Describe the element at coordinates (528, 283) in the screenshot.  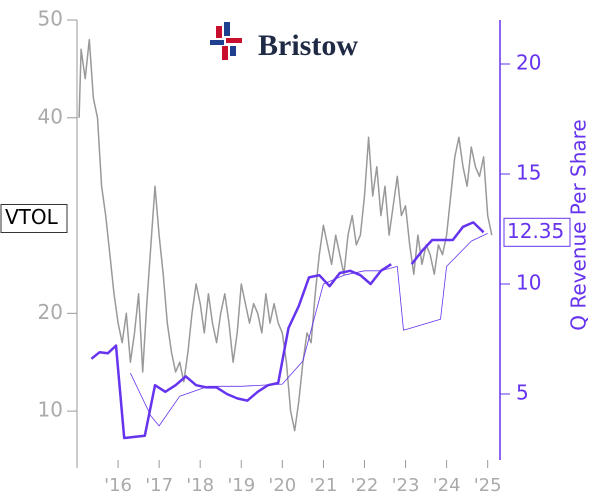
I see `y2-tick-label: 10` at that location.